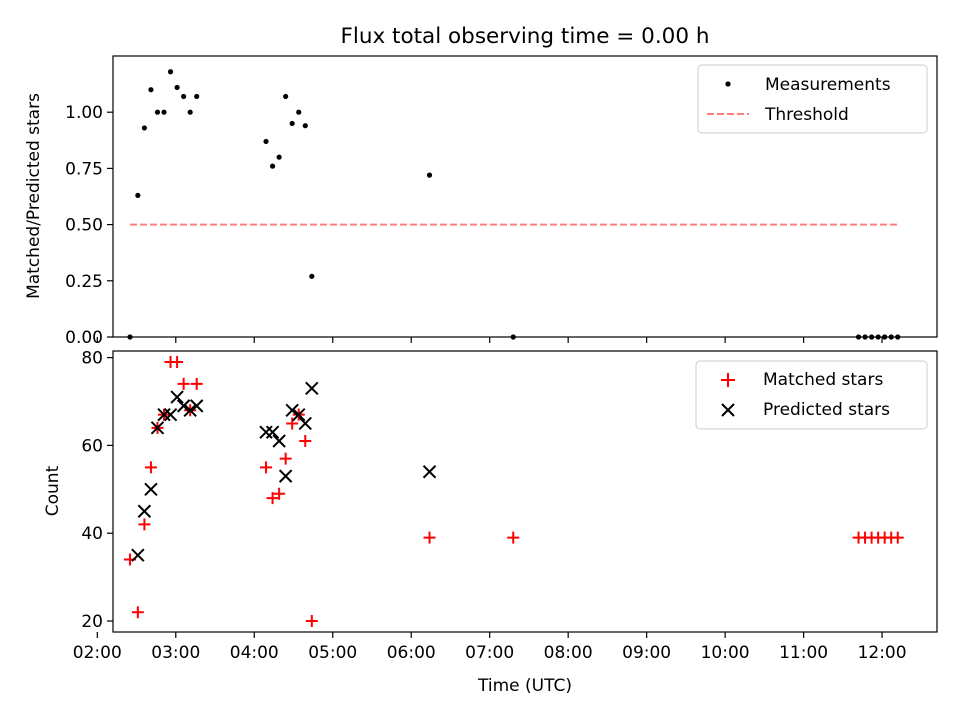  What do you see at coordinates (826, 410) in the screenshot?
I see `legend-predicted-label: Predicted stars` at bounding box center [826, 410].